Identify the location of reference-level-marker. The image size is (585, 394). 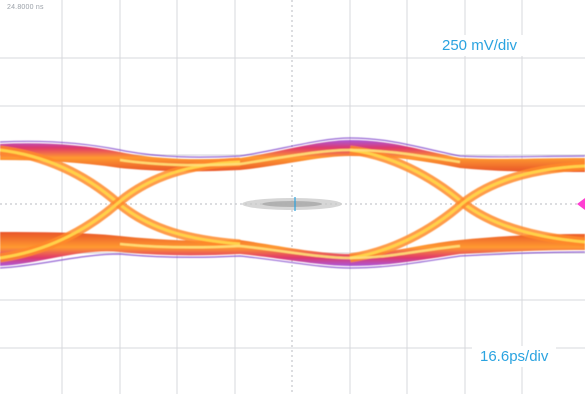
(581, 204).